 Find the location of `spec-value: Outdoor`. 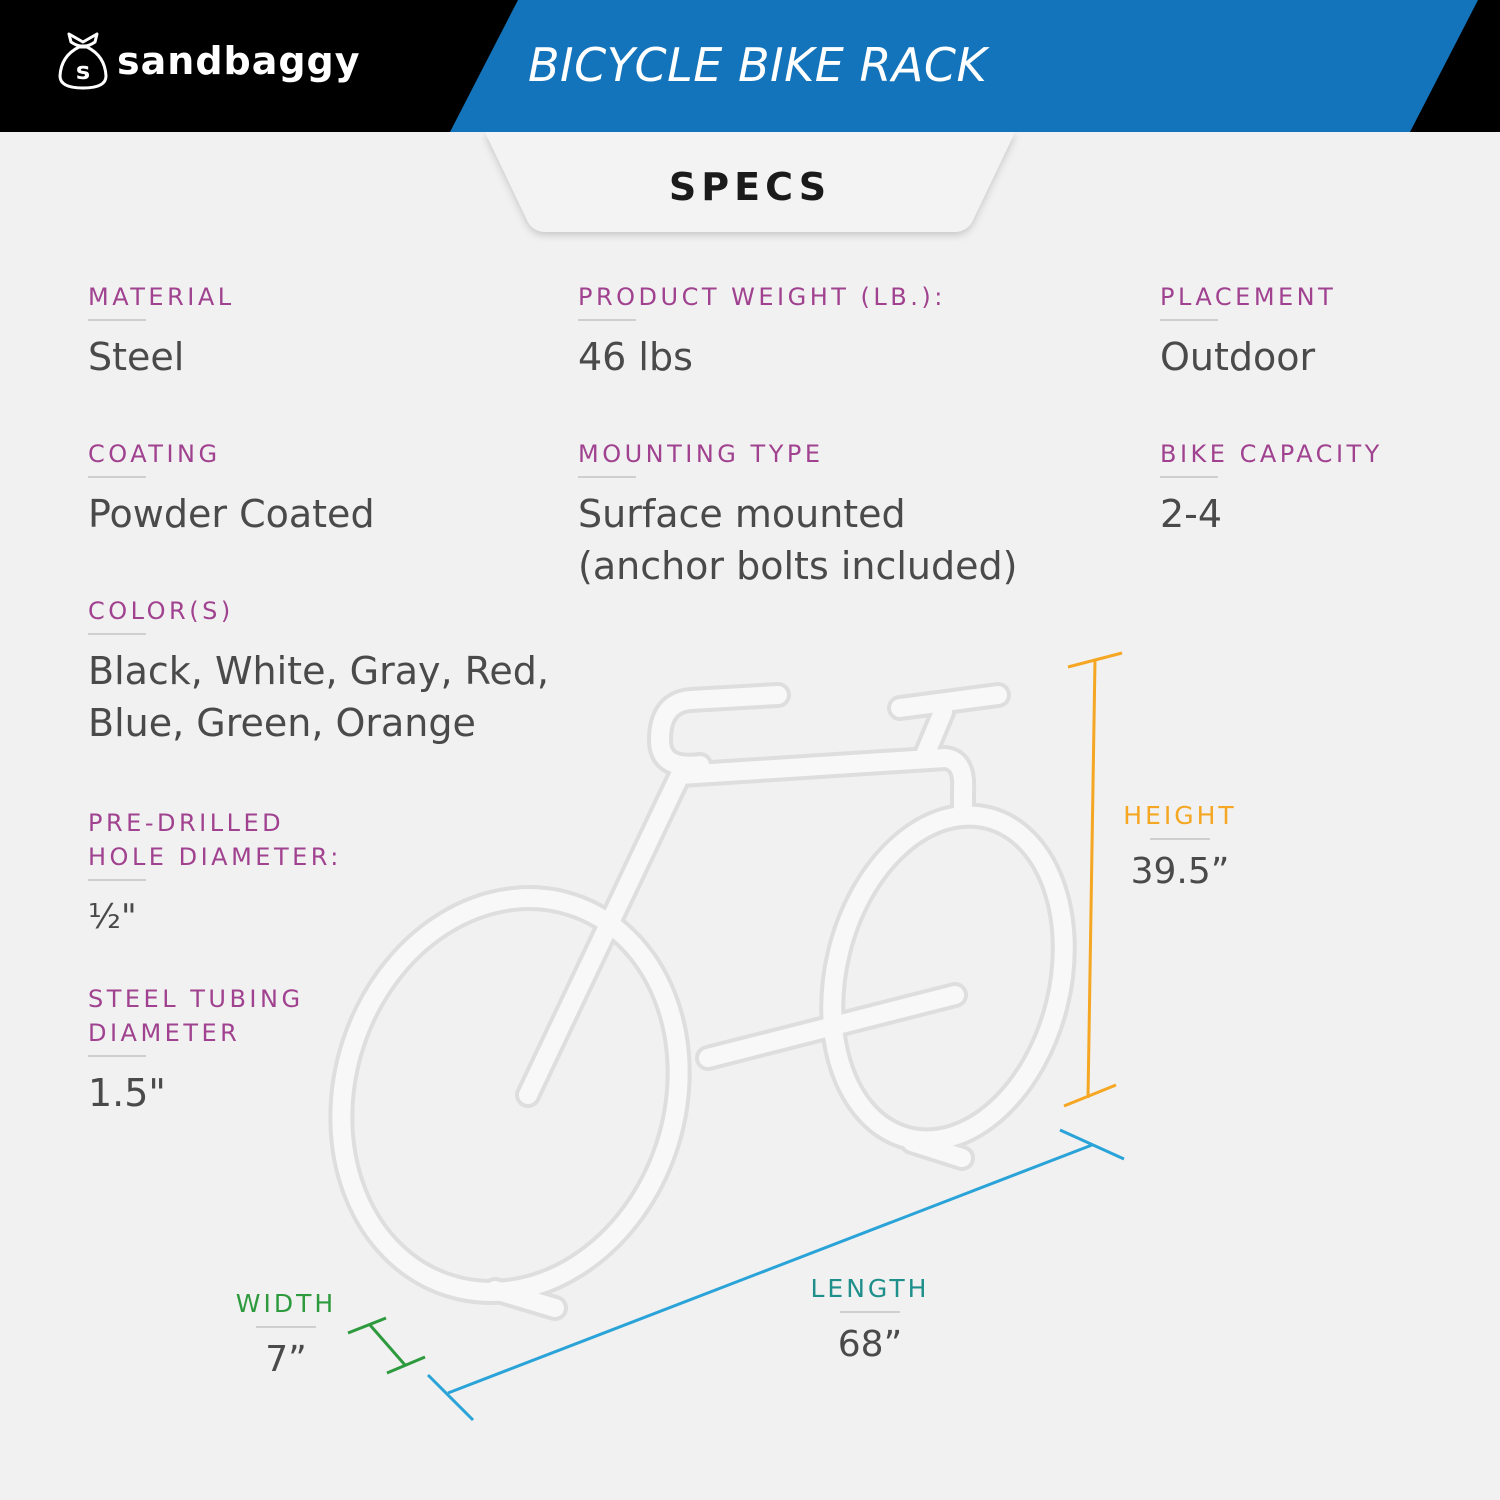

spec-value: Outdoor is located at coordinates (1238, 357).